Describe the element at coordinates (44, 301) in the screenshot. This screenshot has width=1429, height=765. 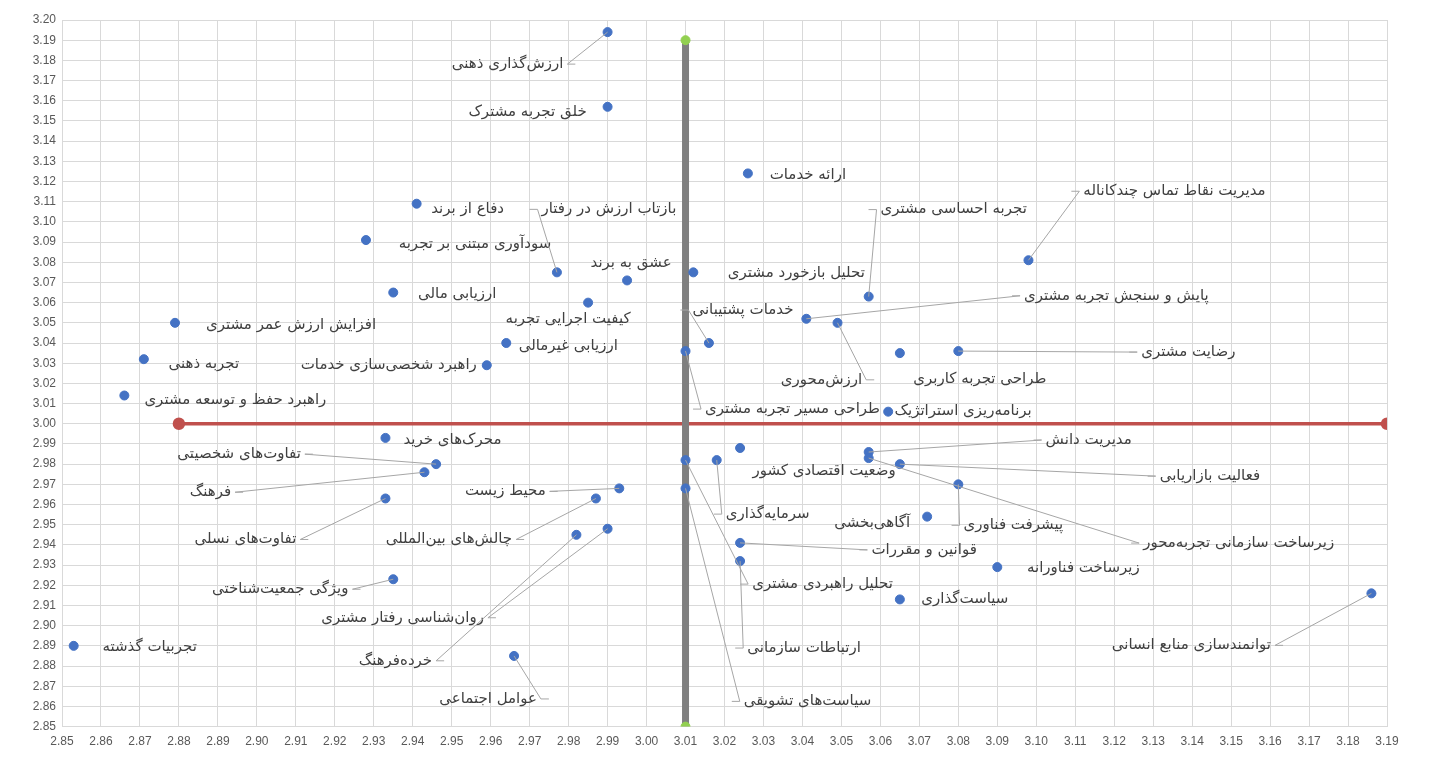
I see `y-tick-label: 3.06` at that location.